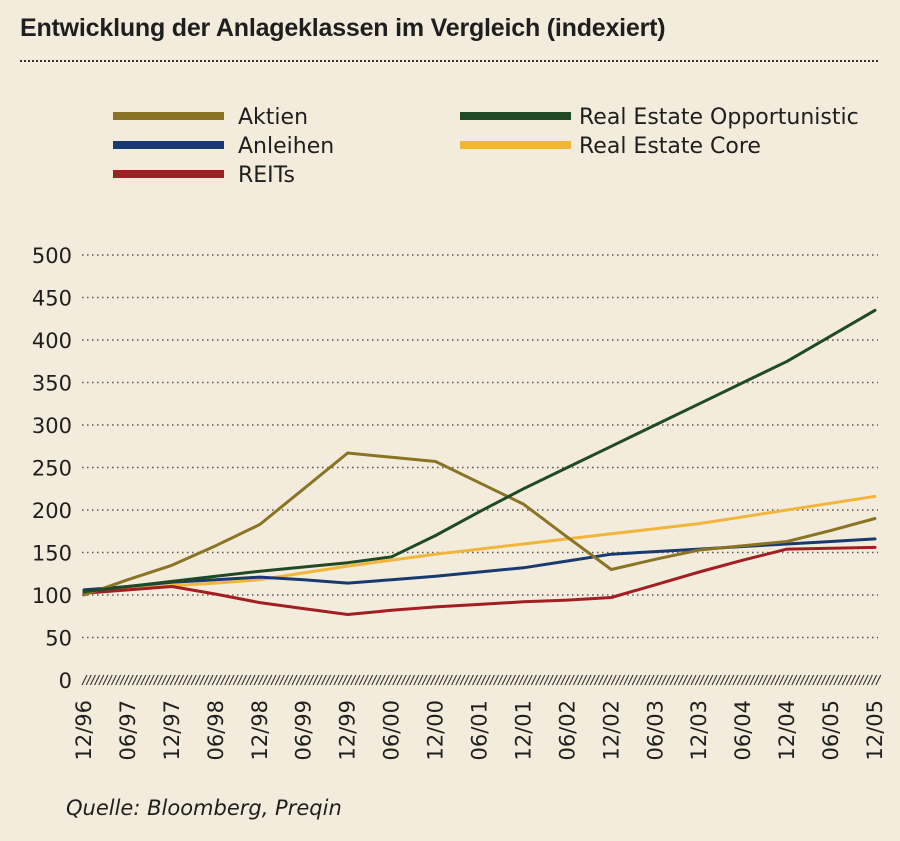 This screenshot has width=900, height=841. What do you see at coordinates (719, 117) in the screenshot?
I see `legend-label: Real Estate Opportunistic` at bounding box center [719, 117].